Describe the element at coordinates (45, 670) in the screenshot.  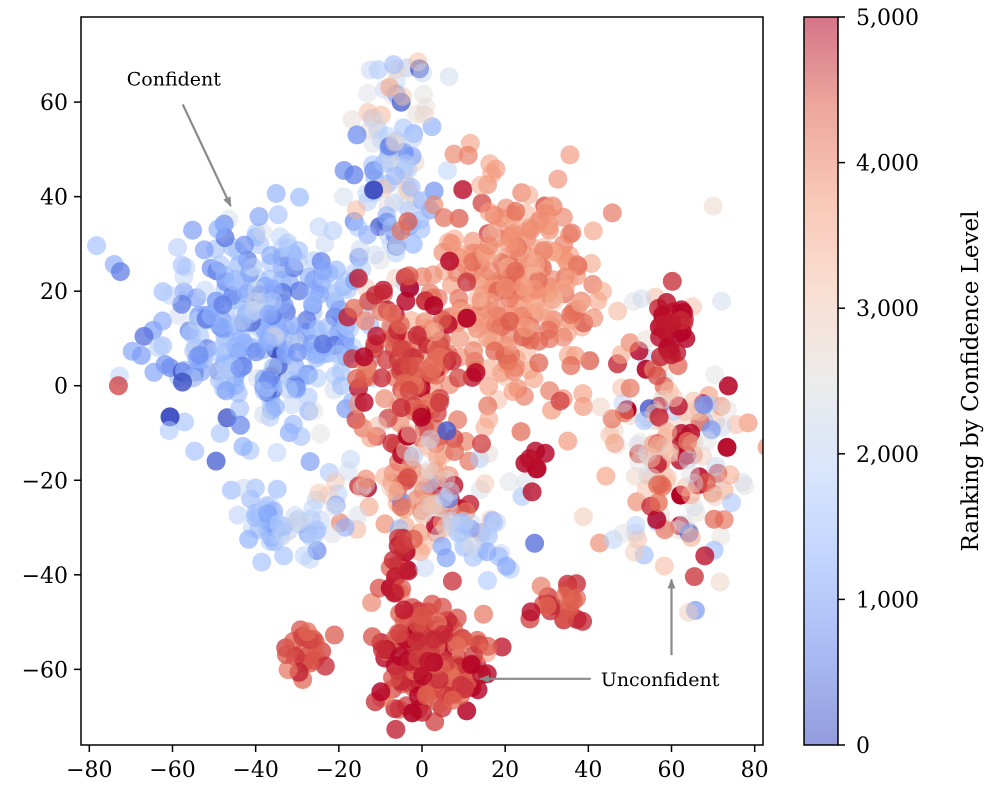
I see `y-tick-label: −60` at that location.